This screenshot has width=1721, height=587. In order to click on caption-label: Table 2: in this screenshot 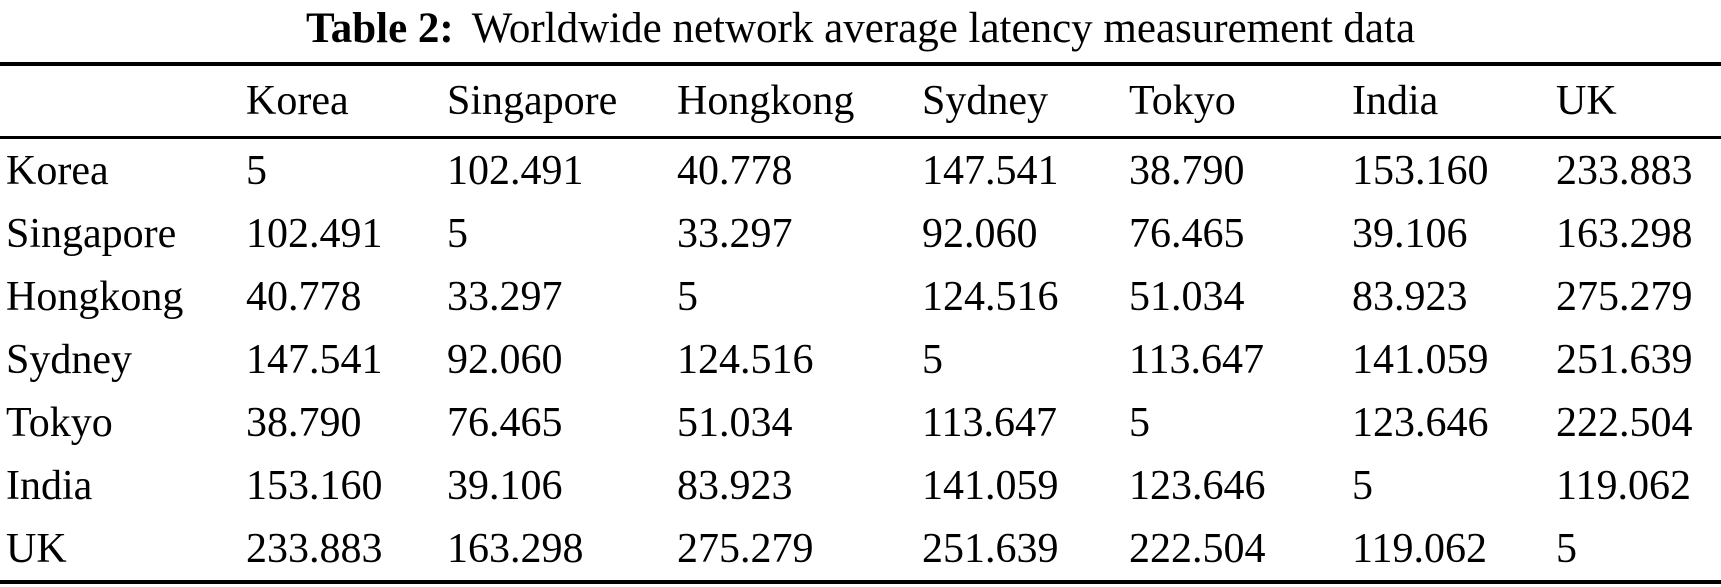, I will do `click(379, 28)`.